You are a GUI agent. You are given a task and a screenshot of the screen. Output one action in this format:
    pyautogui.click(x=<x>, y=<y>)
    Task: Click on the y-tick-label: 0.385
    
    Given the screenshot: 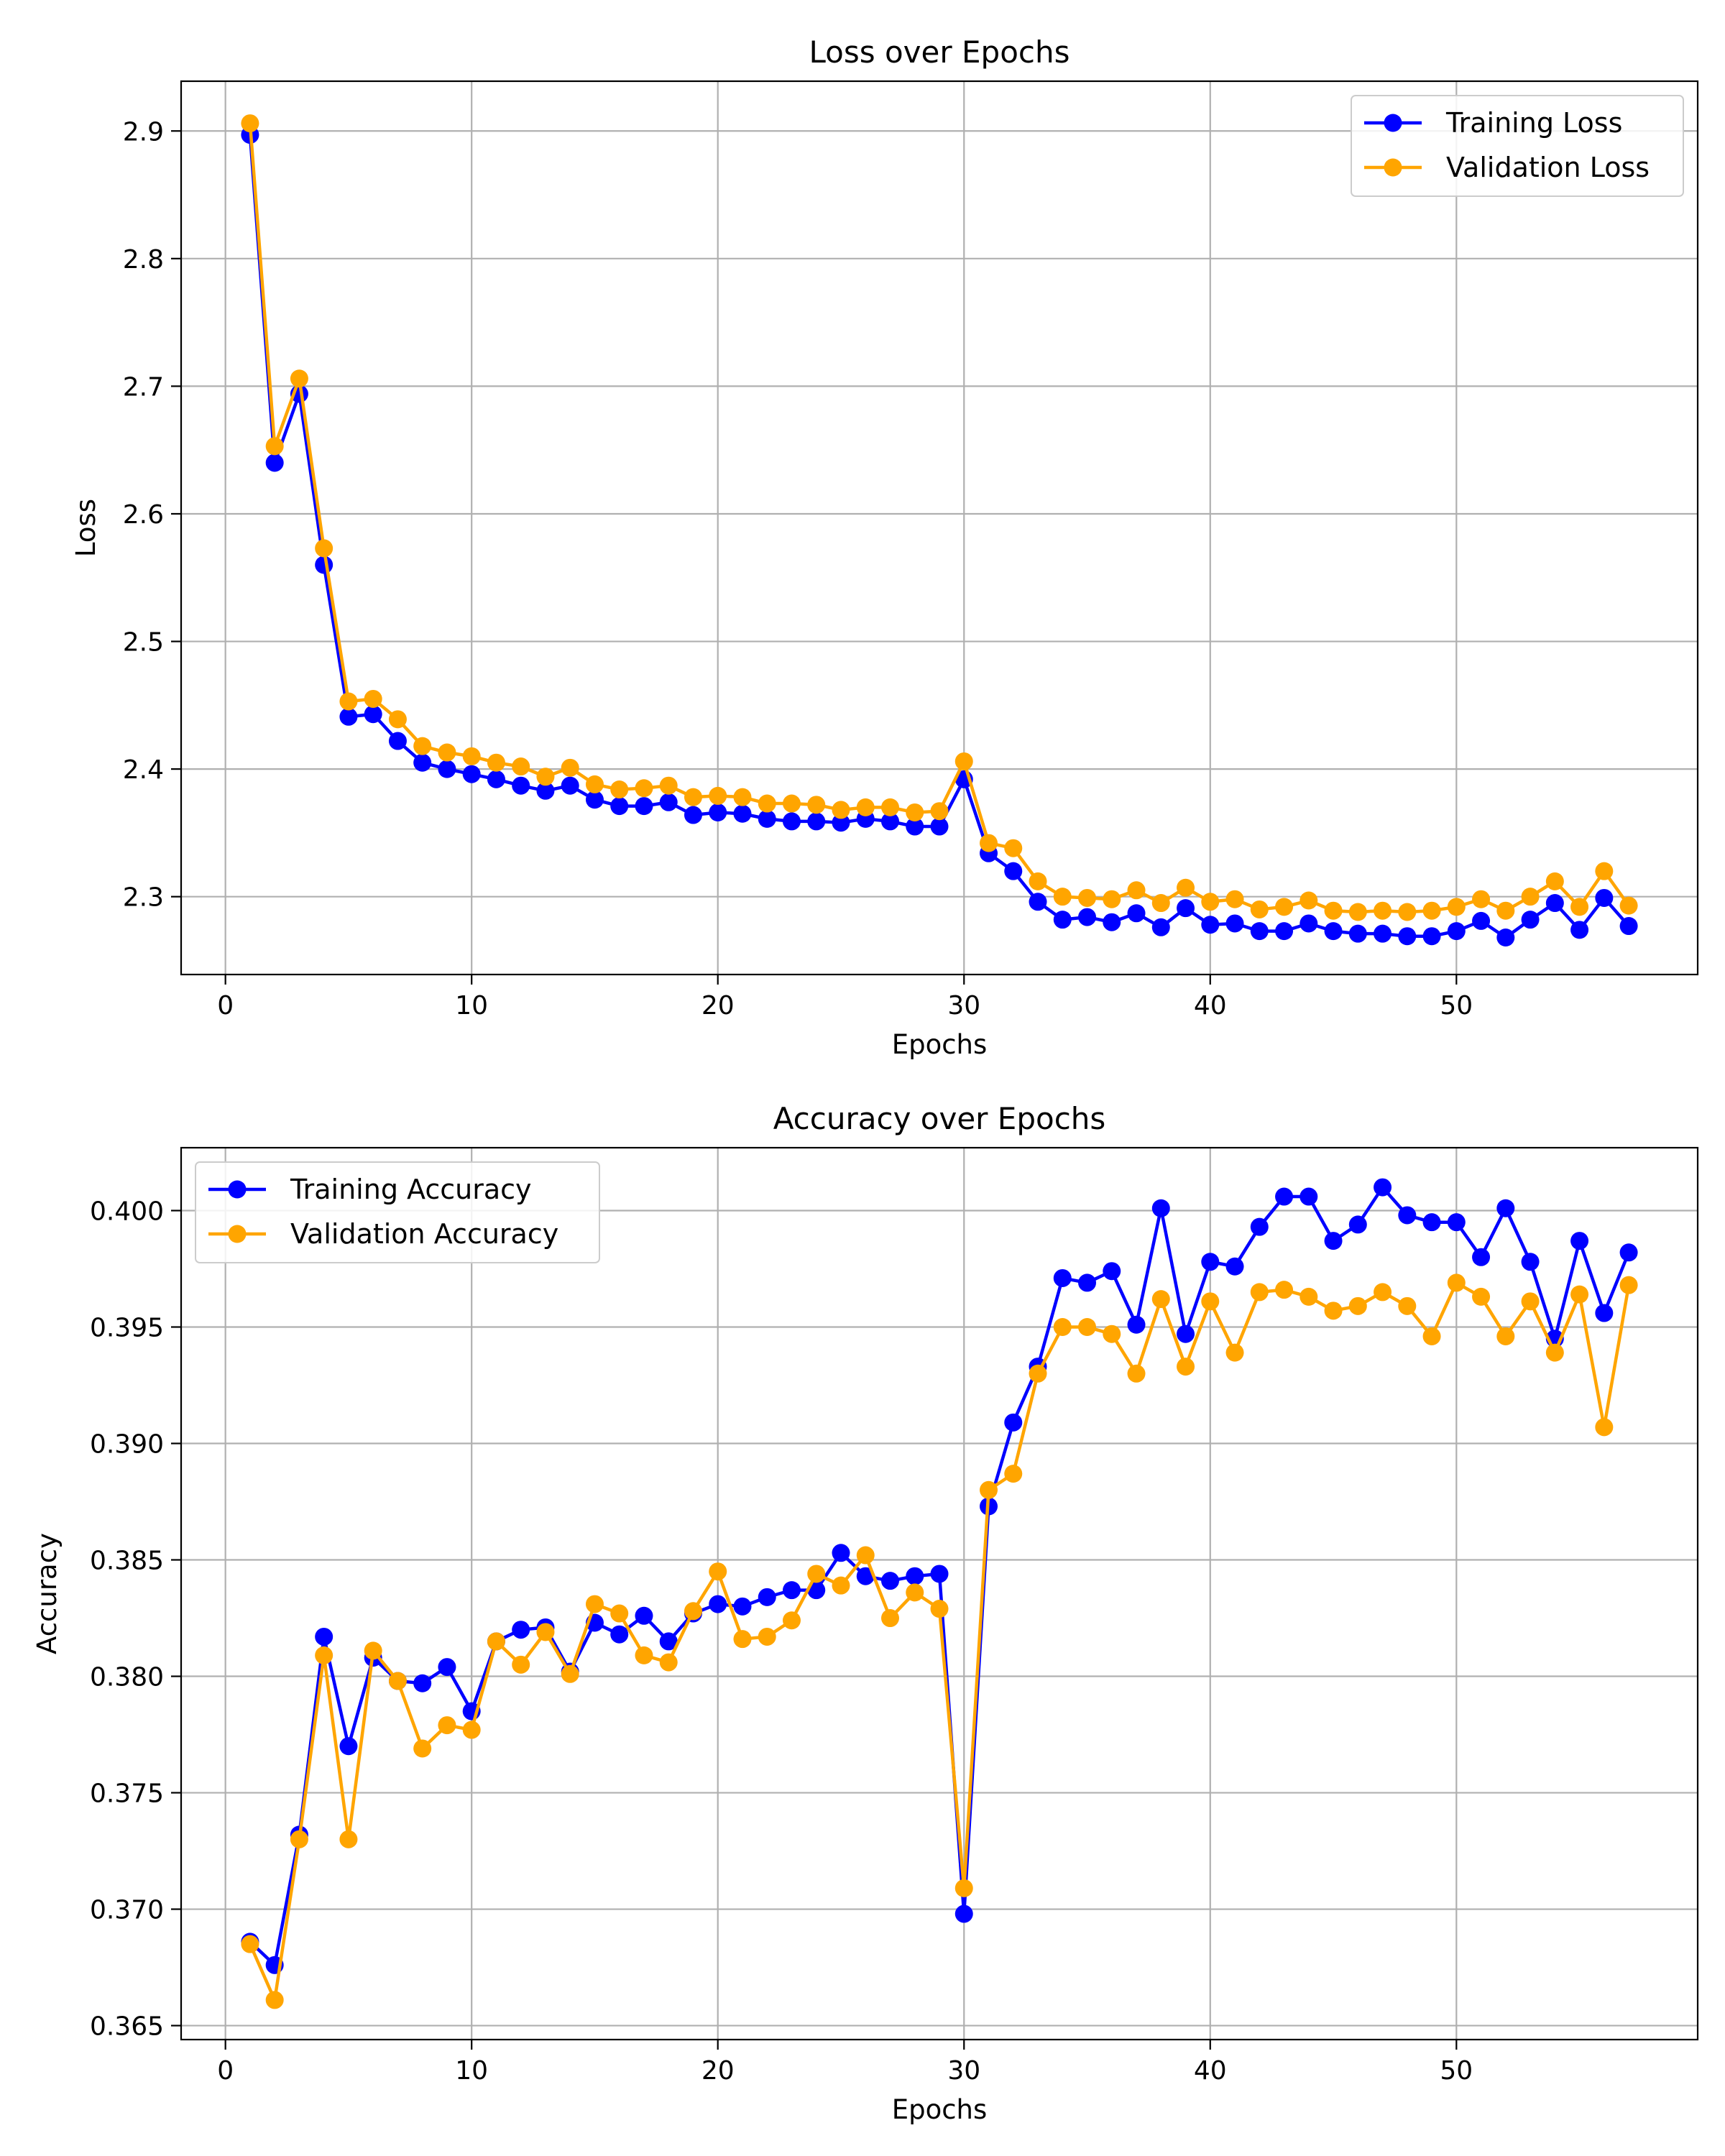 What is the action you would take?
    pyautogui.click(x=127, y=1561)
    